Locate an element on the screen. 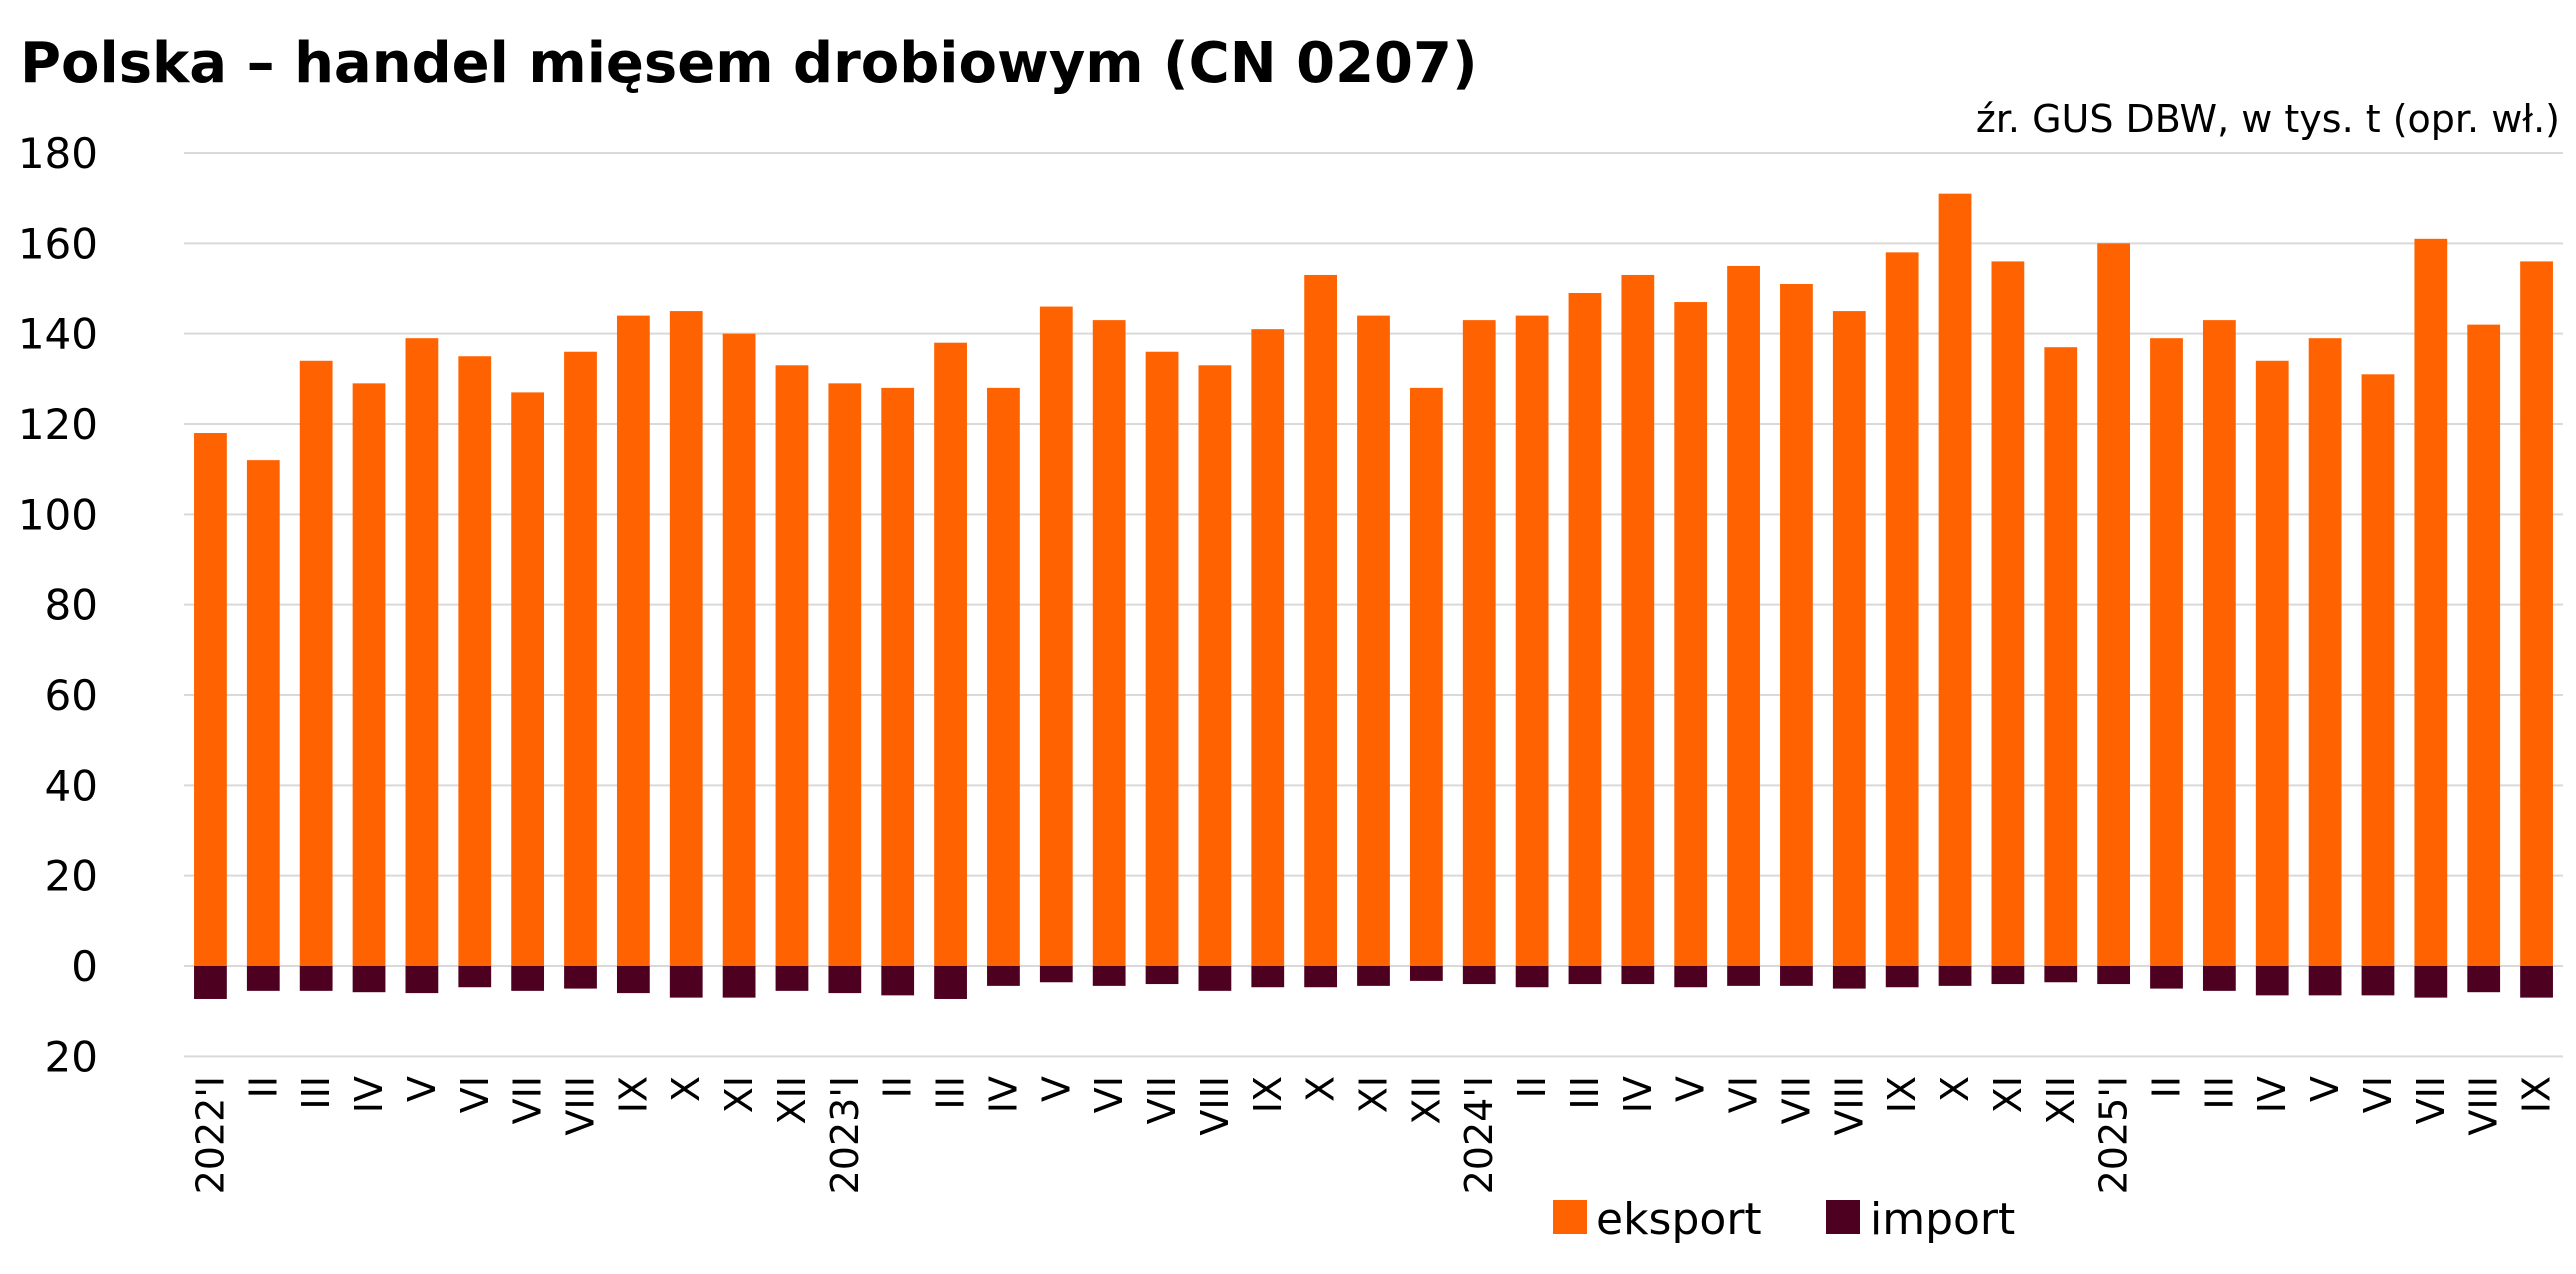  y-tick-label: 160 is located at coordinates (58, 243).